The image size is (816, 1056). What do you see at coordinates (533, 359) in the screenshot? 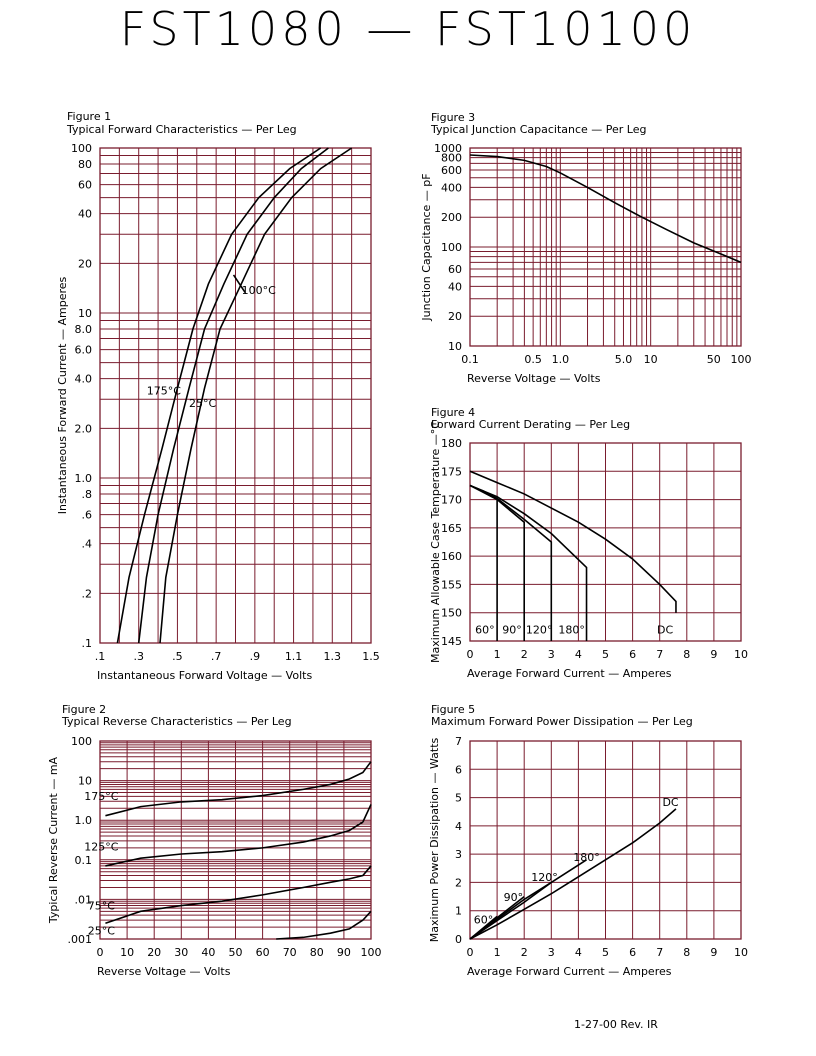
I see `x-tick-label: 0.5` at bounding box center [533, 359].